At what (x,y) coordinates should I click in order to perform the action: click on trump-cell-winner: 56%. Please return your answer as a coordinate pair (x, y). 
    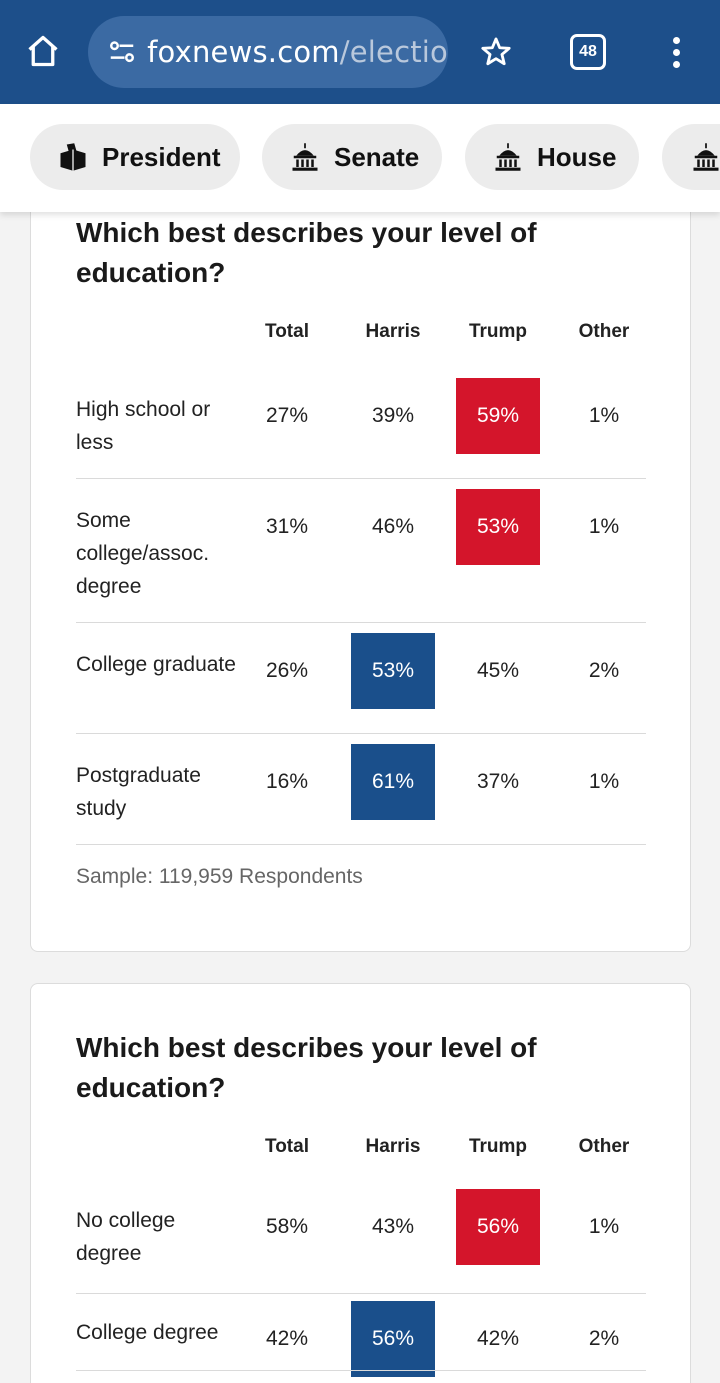
    Looking at the image, I should click on (498, 1227).